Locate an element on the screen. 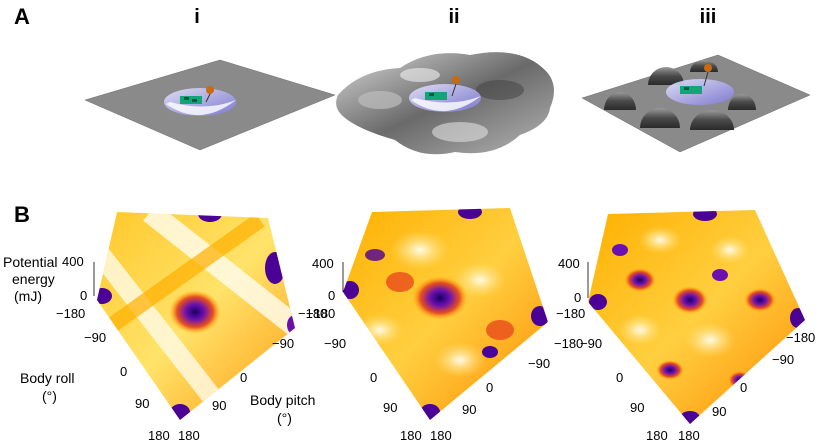  roll-tick-i-3: 90 is located at coordinates (142, 403).